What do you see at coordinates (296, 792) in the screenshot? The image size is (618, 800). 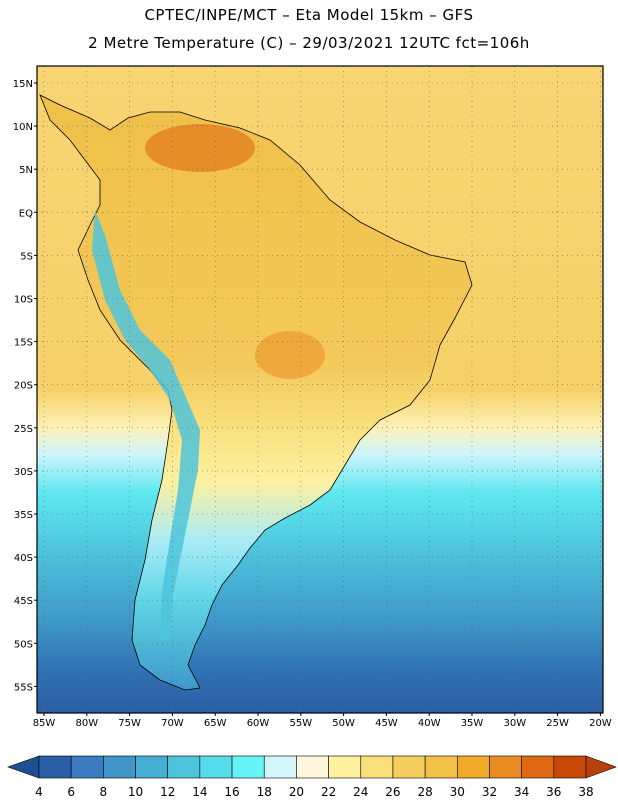 I see `colorbar-tick-label: 20` at bounding box center [296, 792].